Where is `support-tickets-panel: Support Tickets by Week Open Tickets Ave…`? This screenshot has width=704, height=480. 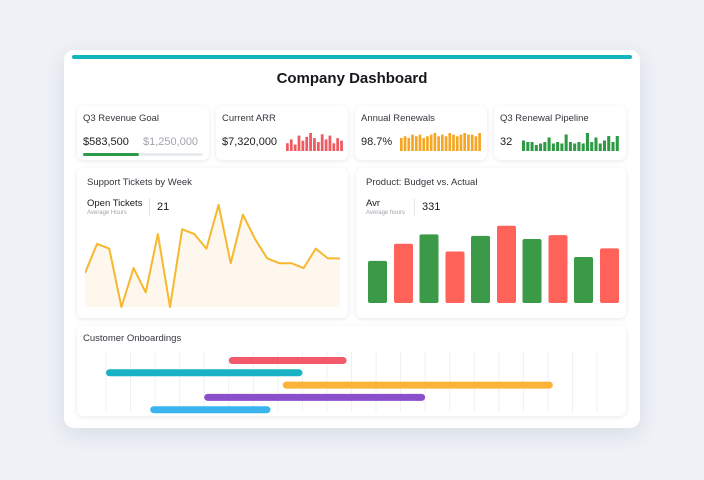 support-tickets-panel: Support Tickets by Week Open Tickets Ave… is located at coordinates (212, 243).